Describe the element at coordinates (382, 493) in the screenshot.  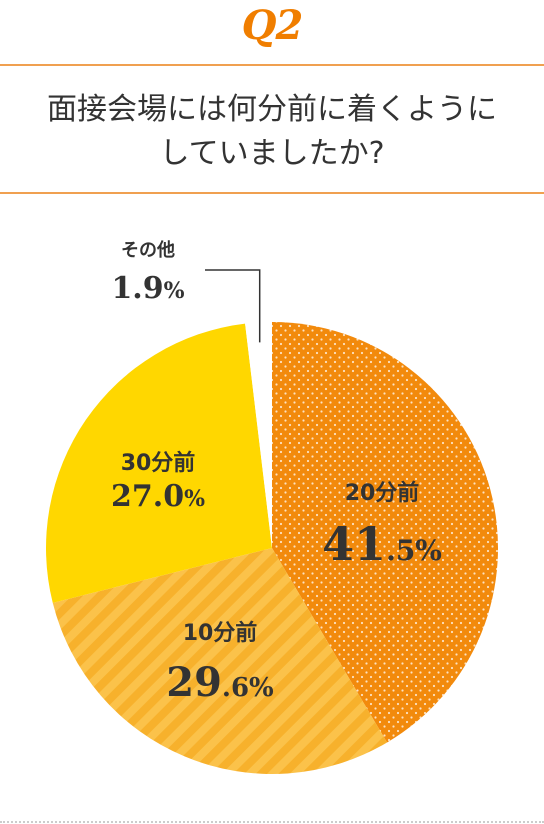
I see `slice-label-1: 20分前` at that location.